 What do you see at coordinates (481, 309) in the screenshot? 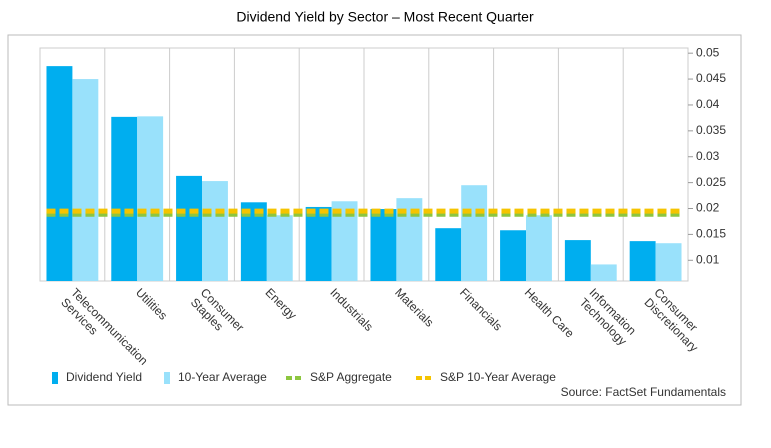
I see `x-tick-label: Financials` at bounding box center [481, 309].